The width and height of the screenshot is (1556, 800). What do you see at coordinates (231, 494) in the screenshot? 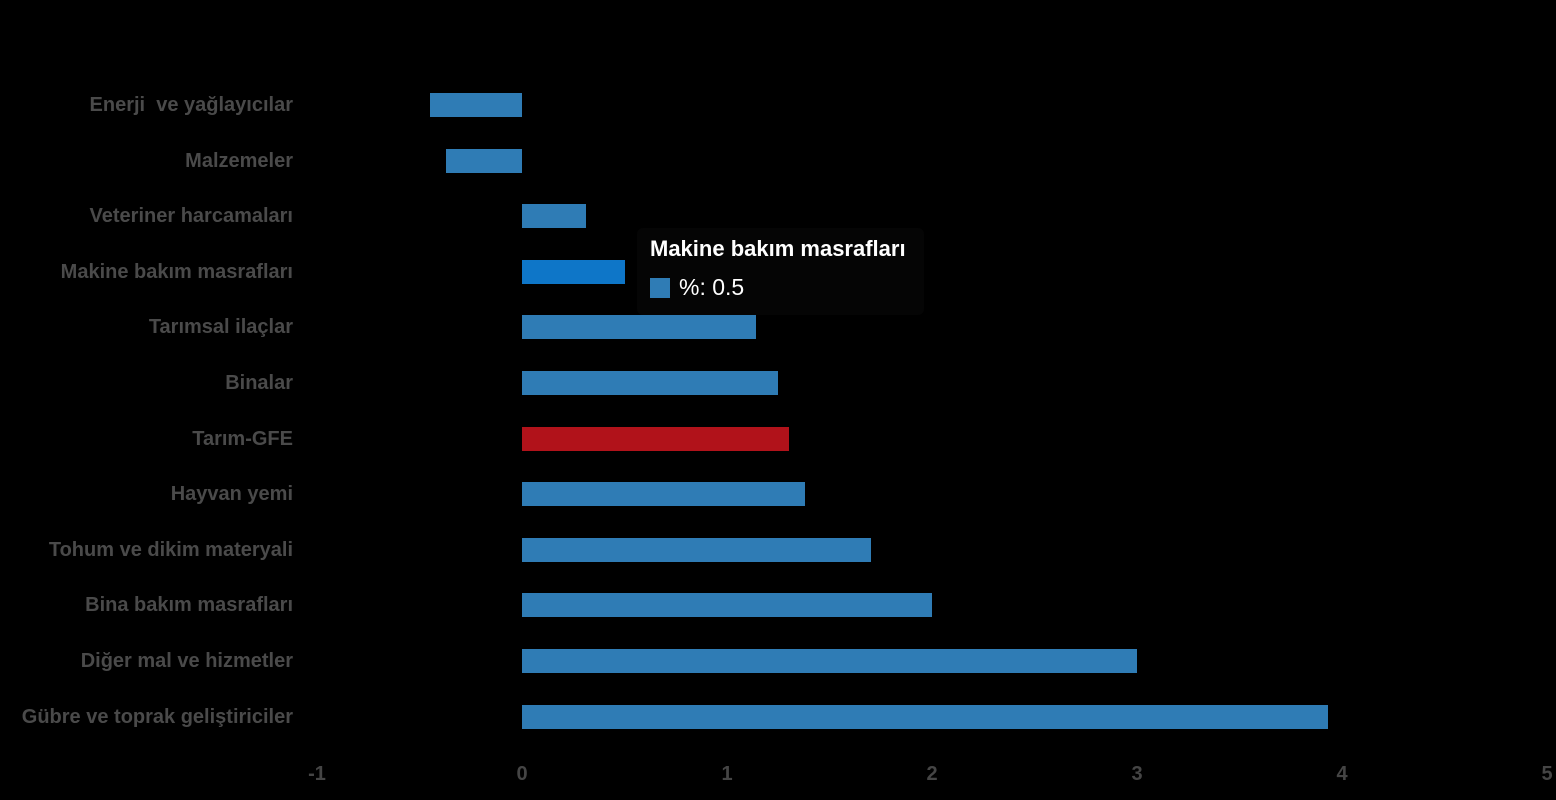
I see `category-label: Hayvan yemi` at bounding box center [231, 494].